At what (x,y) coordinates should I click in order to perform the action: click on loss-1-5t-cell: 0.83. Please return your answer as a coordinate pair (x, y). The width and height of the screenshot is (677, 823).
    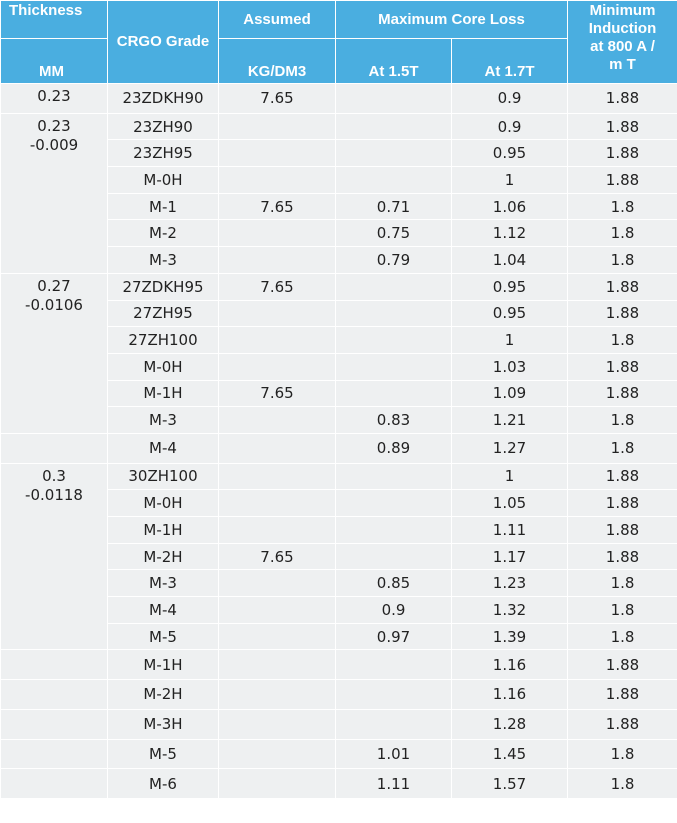
    Looking at the image, I should click on (393, 420).